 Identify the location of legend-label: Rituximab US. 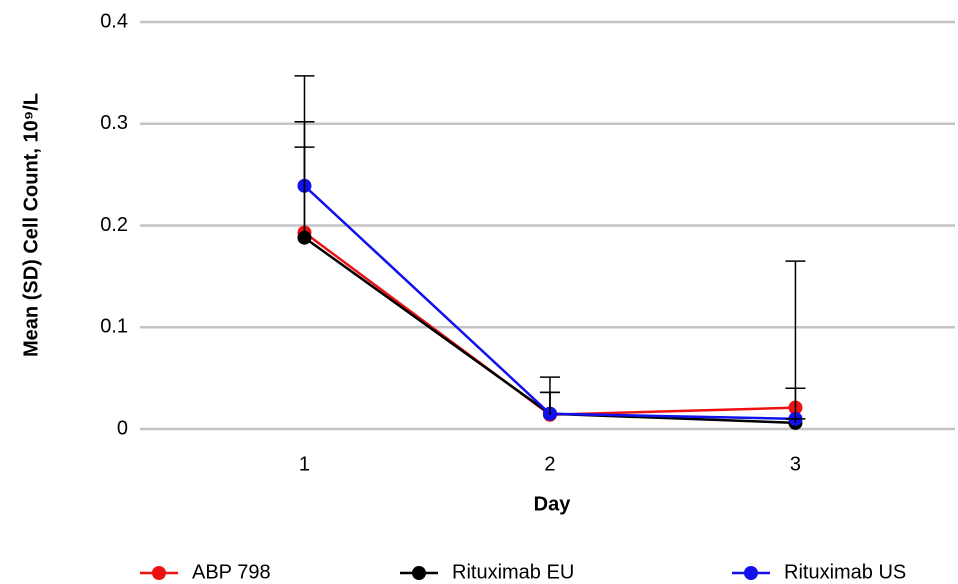
(845, 572).